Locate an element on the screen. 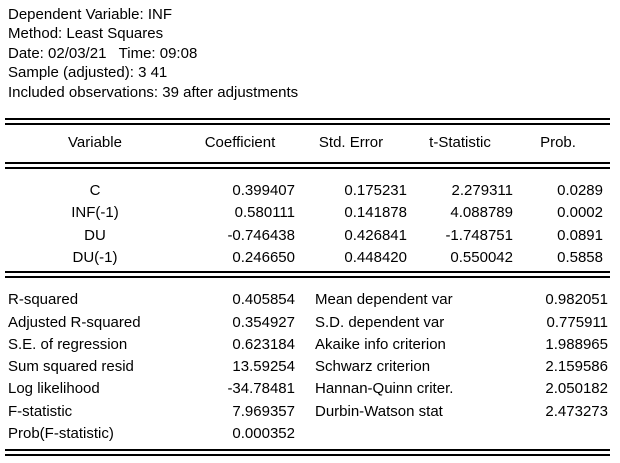  stat-value: -34.78481 is located at coordinates (261, 389).